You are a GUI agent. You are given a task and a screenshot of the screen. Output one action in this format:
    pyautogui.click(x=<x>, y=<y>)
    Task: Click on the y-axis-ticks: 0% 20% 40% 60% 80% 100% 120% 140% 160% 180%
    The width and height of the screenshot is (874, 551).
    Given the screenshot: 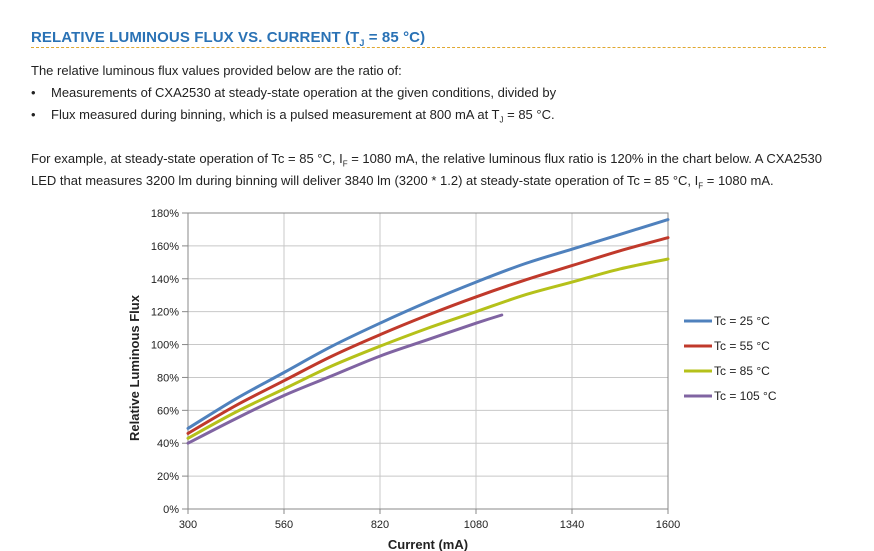 What is the action you would take?
    pyautogui.click(x=169, y=362)
    